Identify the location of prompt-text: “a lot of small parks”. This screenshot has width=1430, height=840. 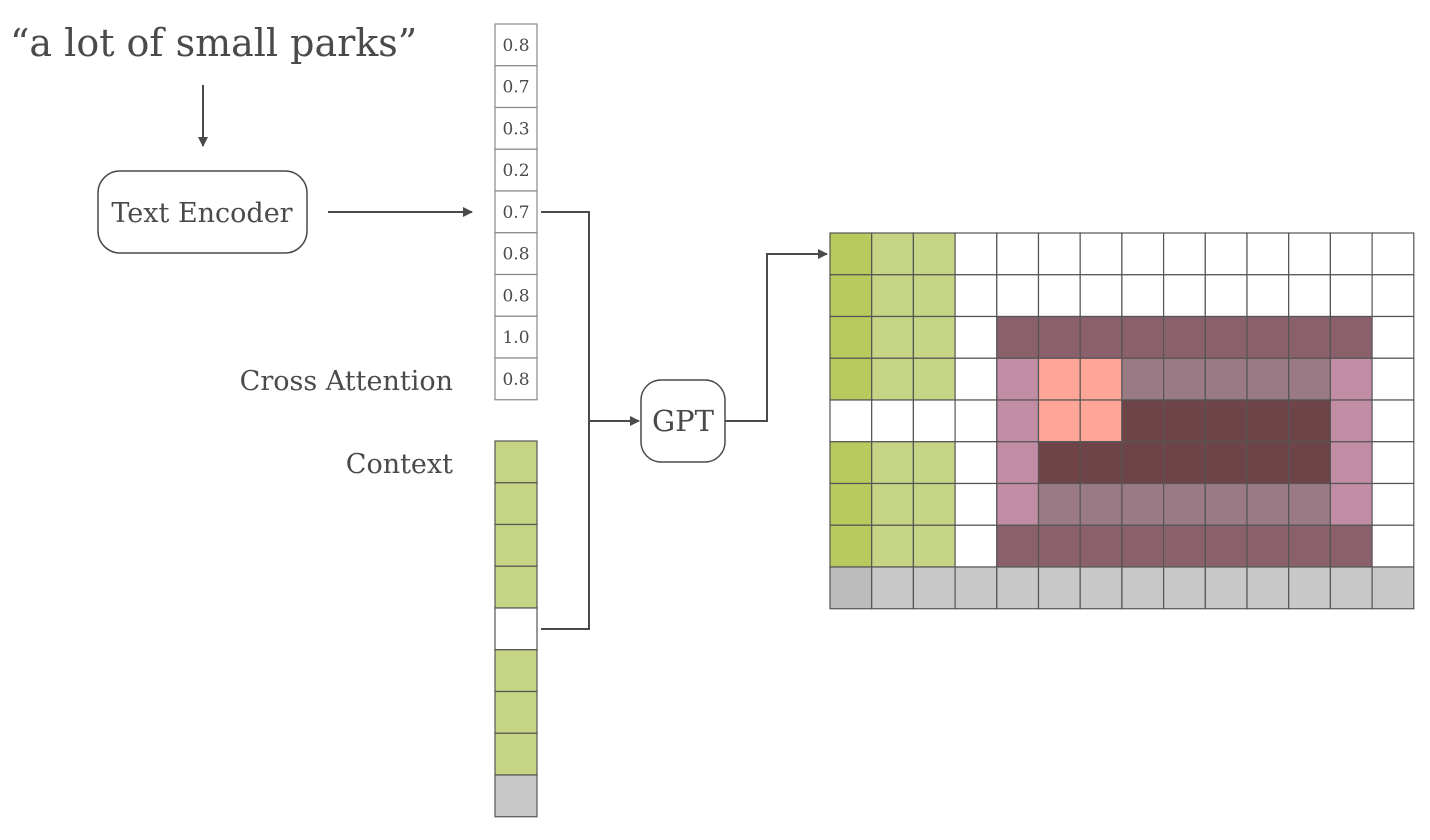
(213, 43).